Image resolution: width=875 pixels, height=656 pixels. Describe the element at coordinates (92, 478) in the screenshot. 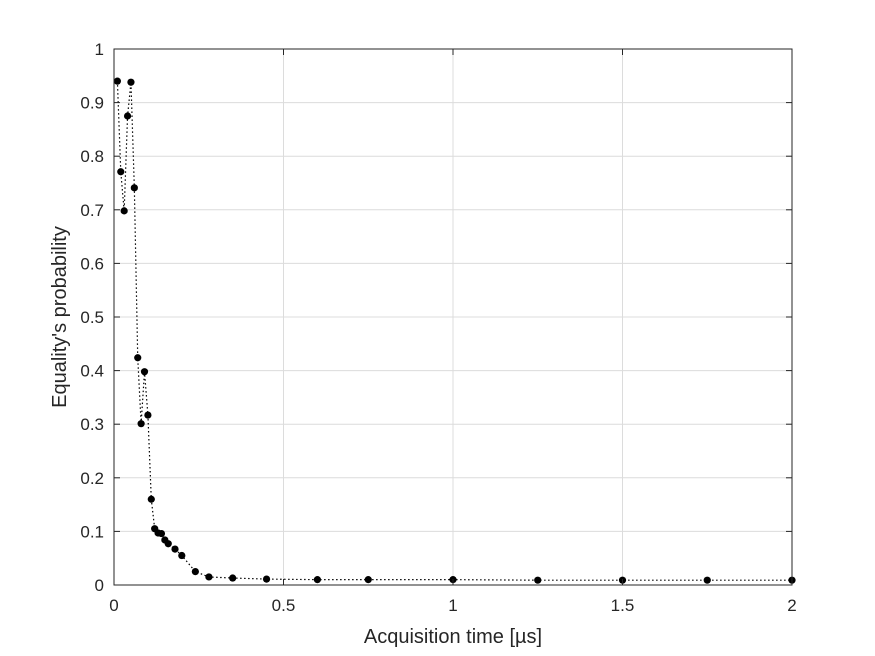

I see `y-tick-label: 0.2` at that location.